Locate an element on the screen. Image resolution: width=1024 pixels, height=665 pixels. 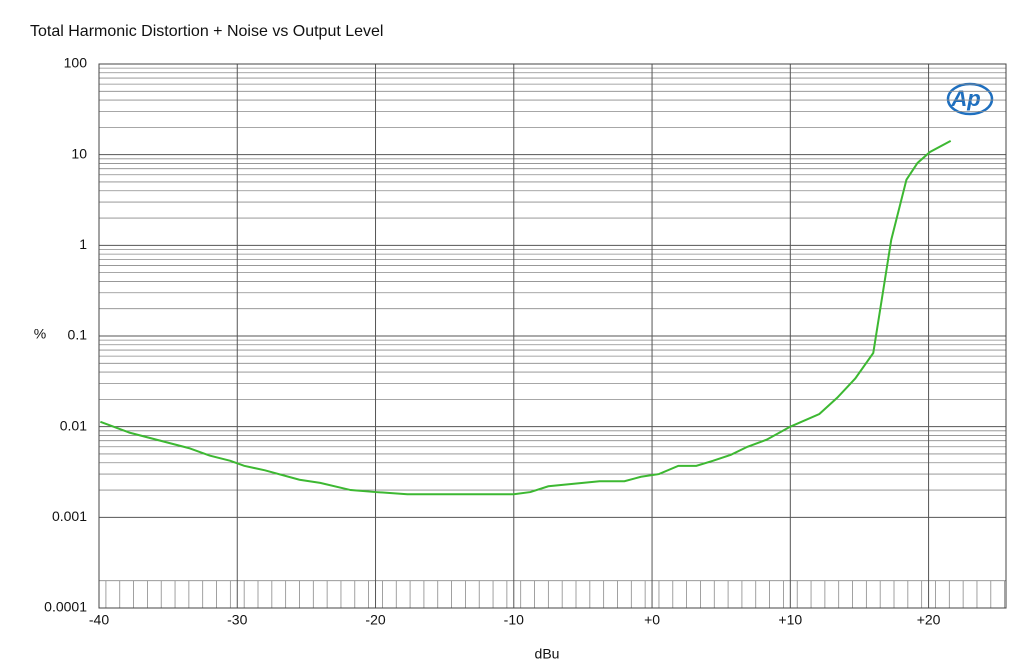
logo: Ap is located at coordinates (970, 99).